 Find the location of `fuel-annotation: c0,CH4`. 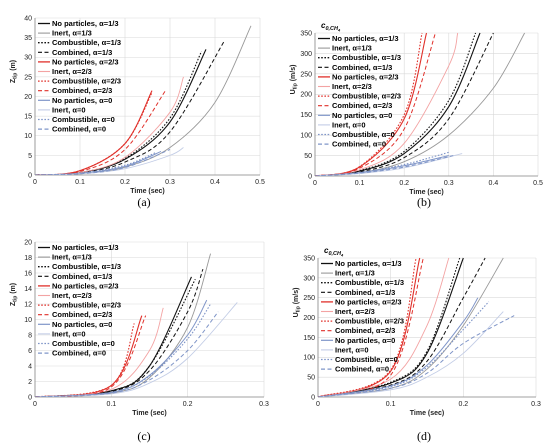

fuel-annotation: c0,CH4 is located at coordinates (331, 27).